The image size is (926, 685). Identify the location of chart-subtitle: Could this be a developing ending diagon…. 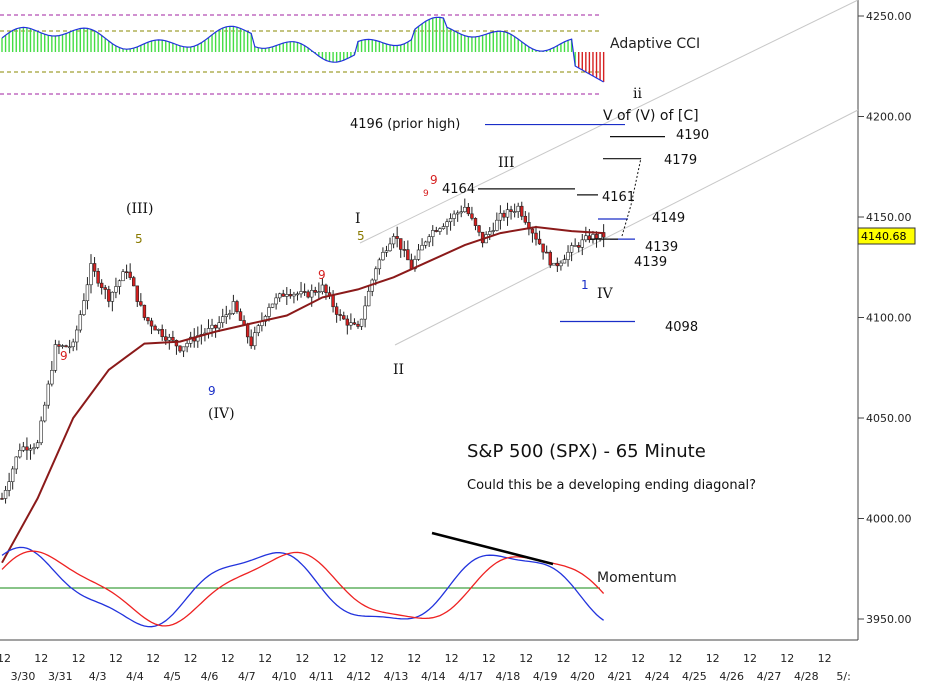
(611, 485).